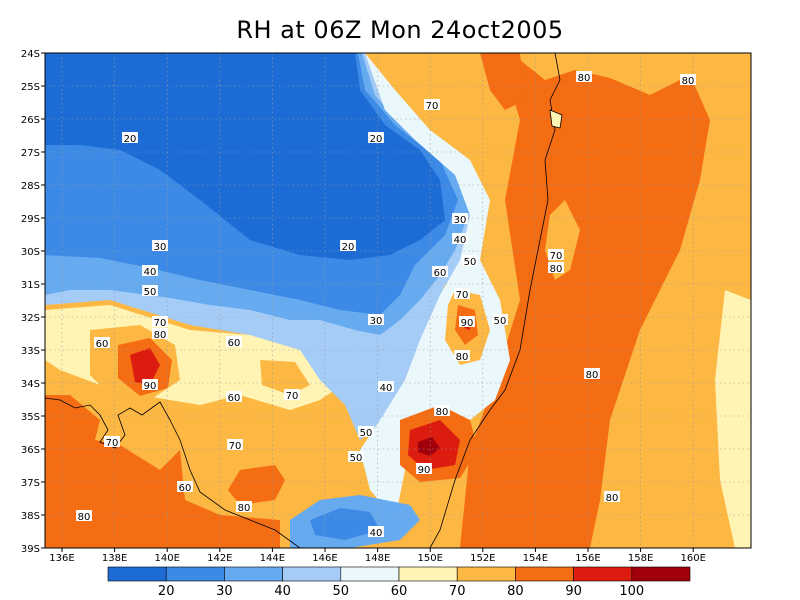 This screenshot has width=800, height=600. What do you see at coordinates (692, 558) in the screenshot?
I see `lon-tick-label: 160E` at bounding box center [692, 558].